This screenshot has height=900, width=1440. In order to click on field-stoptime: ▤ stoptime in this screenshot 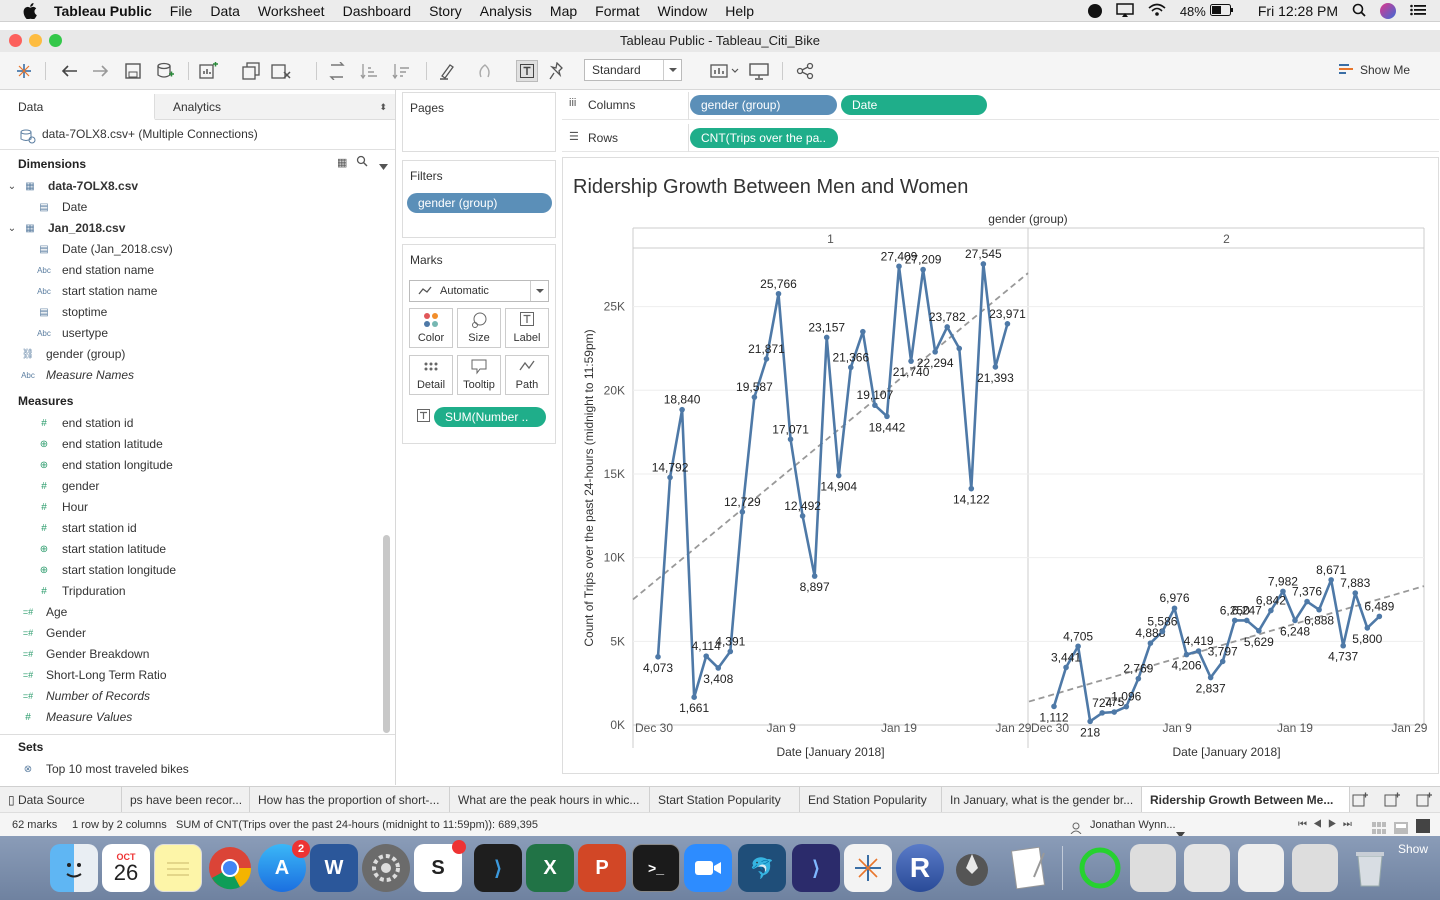, I will do `click(190, 312)`.